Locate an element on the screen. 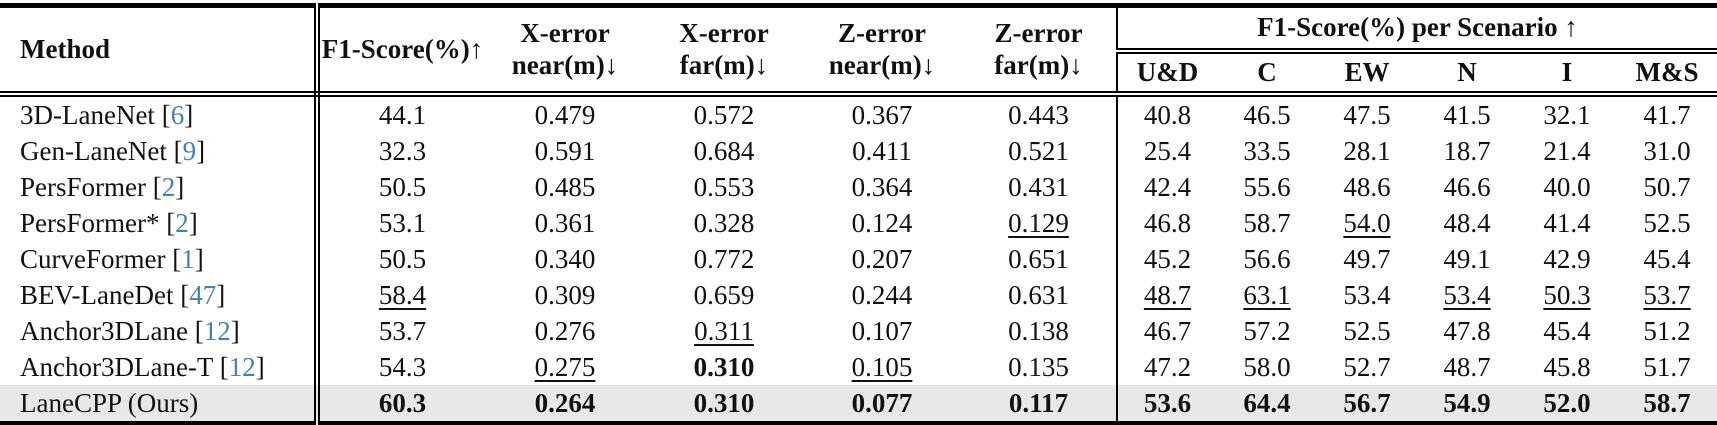 This screenshot has width=1717, height=425. citation-ref: [47] is located at coordinates (199, 294).